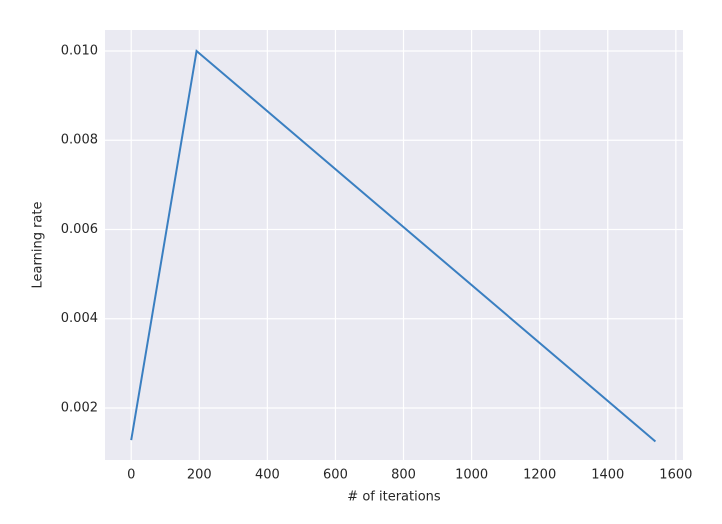  I want to click on y-tick-label: 0.004, so click(79, 318).